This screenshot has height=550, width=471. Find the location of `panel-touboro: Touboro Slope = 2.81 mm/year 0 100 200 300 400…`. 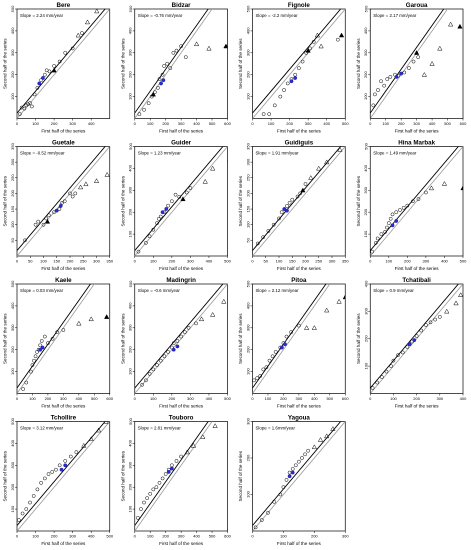

panel-touboro: Touboro Slope = 2.81 mm/year 0 100 200 300 400… is located at coordinates (175, 481).